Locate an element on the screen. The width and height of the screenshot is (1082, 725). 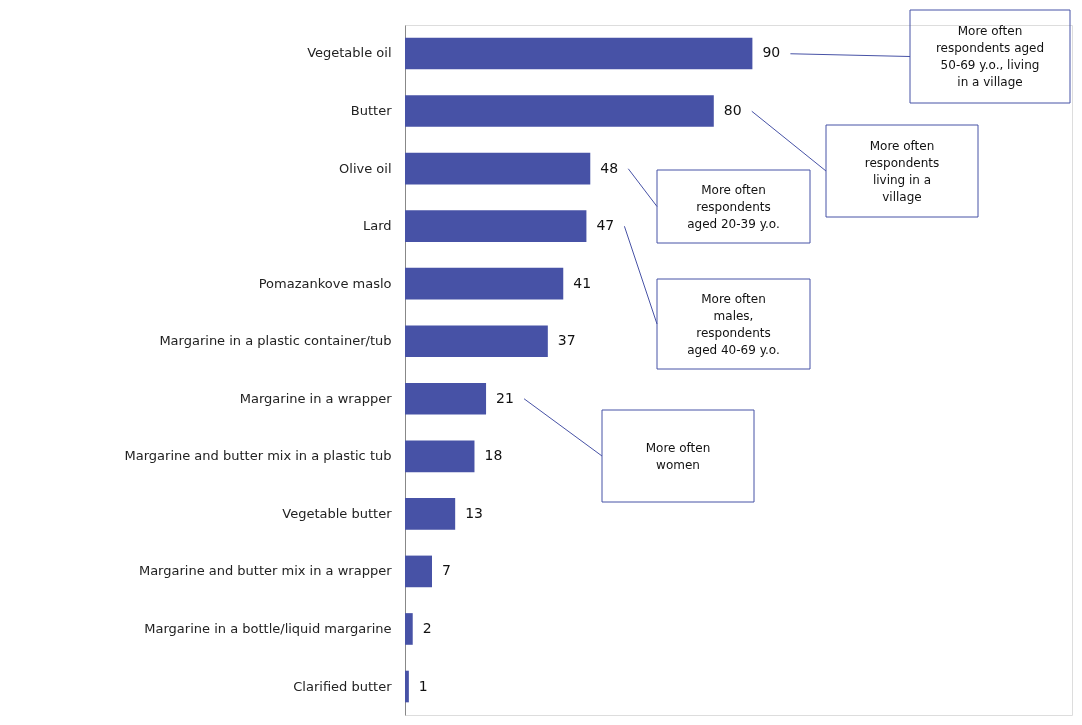
data-label: 48 is located at coordinates (609, 167).